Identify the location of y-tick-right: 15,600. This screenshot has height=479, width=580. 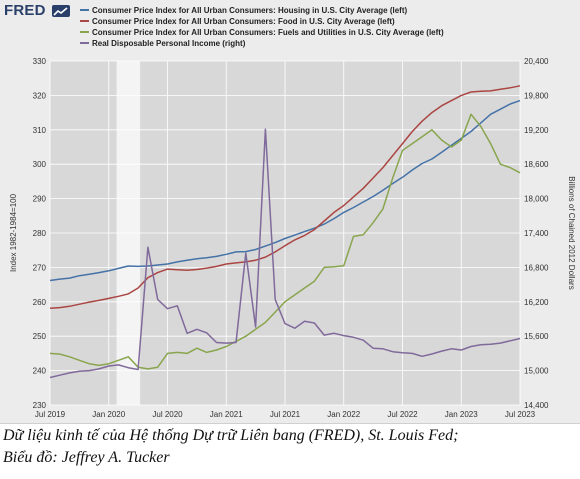
(536, 336).